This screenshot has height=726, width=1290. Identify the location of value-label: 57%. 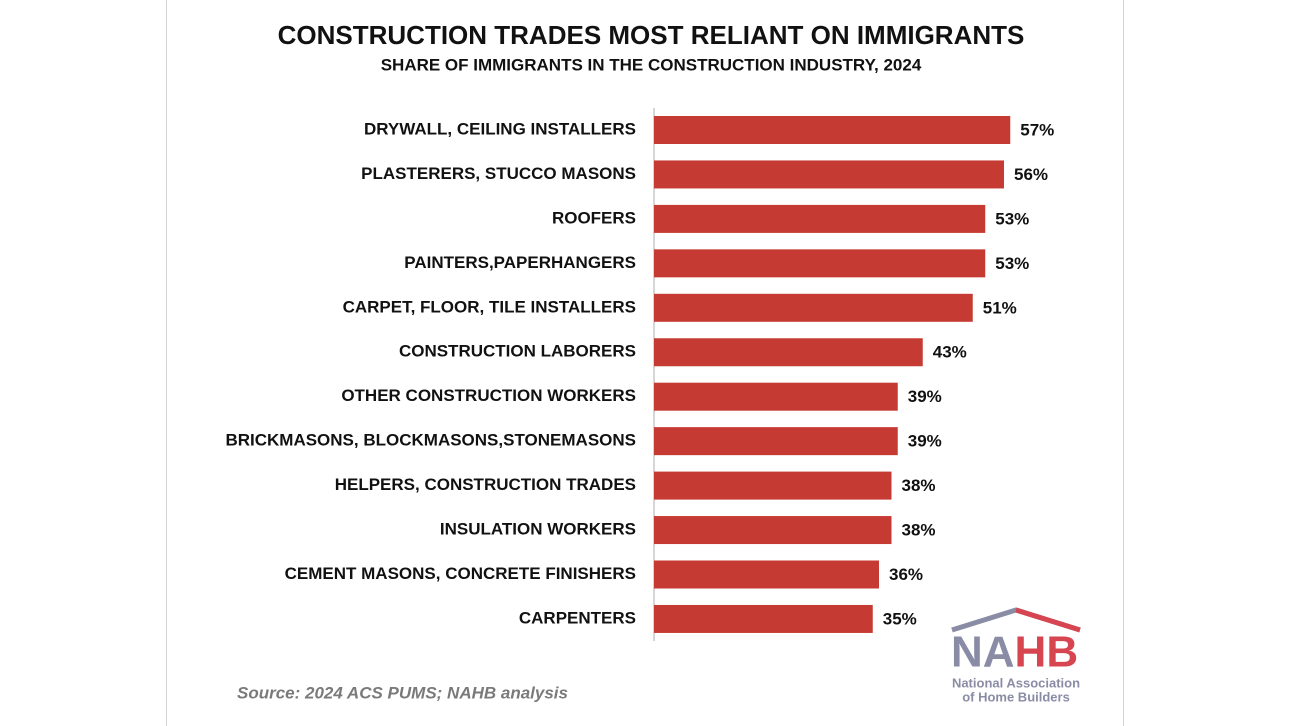
(1037, 129).